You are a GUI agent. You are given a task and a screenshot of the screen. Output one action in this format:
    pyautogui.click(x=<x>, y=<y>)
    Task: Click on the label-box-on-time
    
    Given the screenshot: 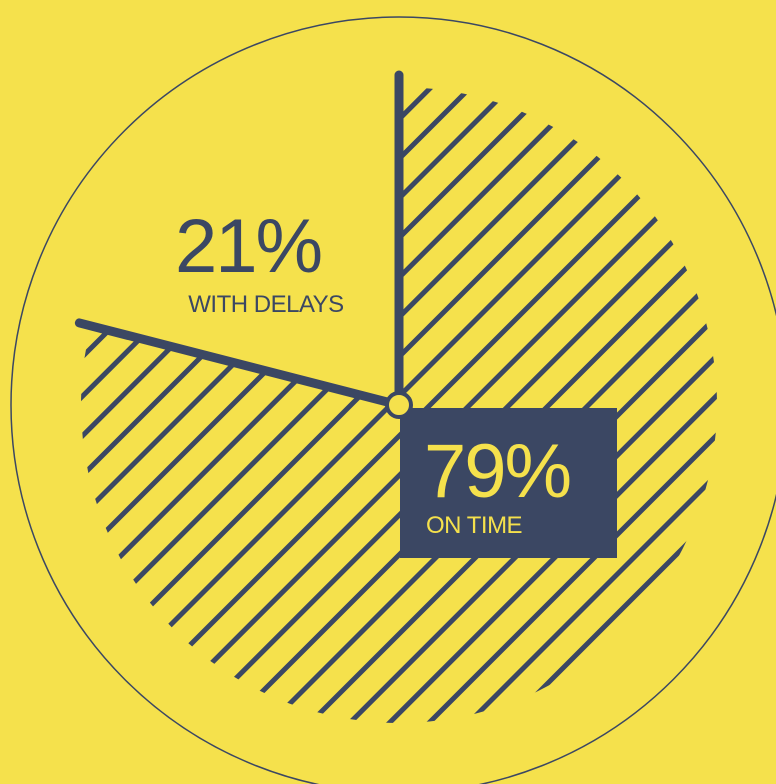 What is the action you would take?
    pyautogui.click(x=508, y=483)
    